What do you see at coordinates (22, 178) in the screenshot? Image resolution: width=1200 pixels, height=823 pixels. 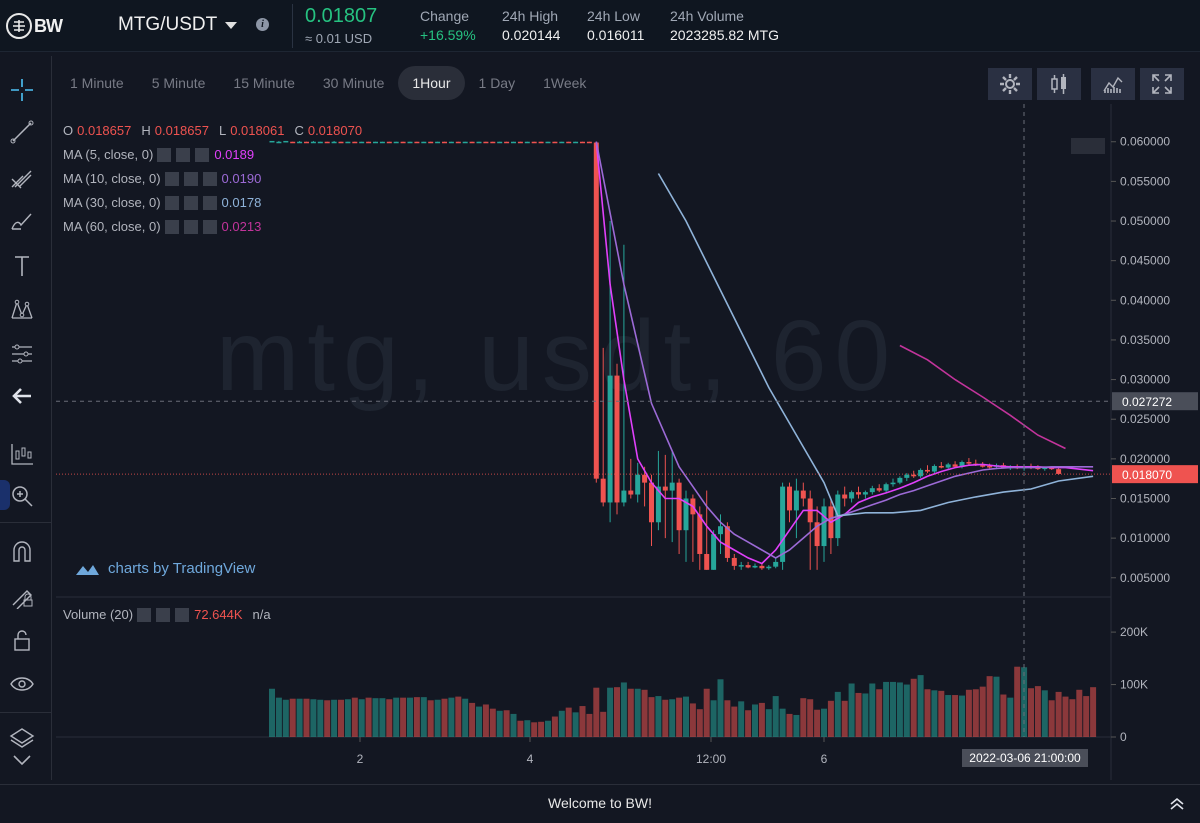 I see `pitchfork-icon` at bounding box center [22, 178].